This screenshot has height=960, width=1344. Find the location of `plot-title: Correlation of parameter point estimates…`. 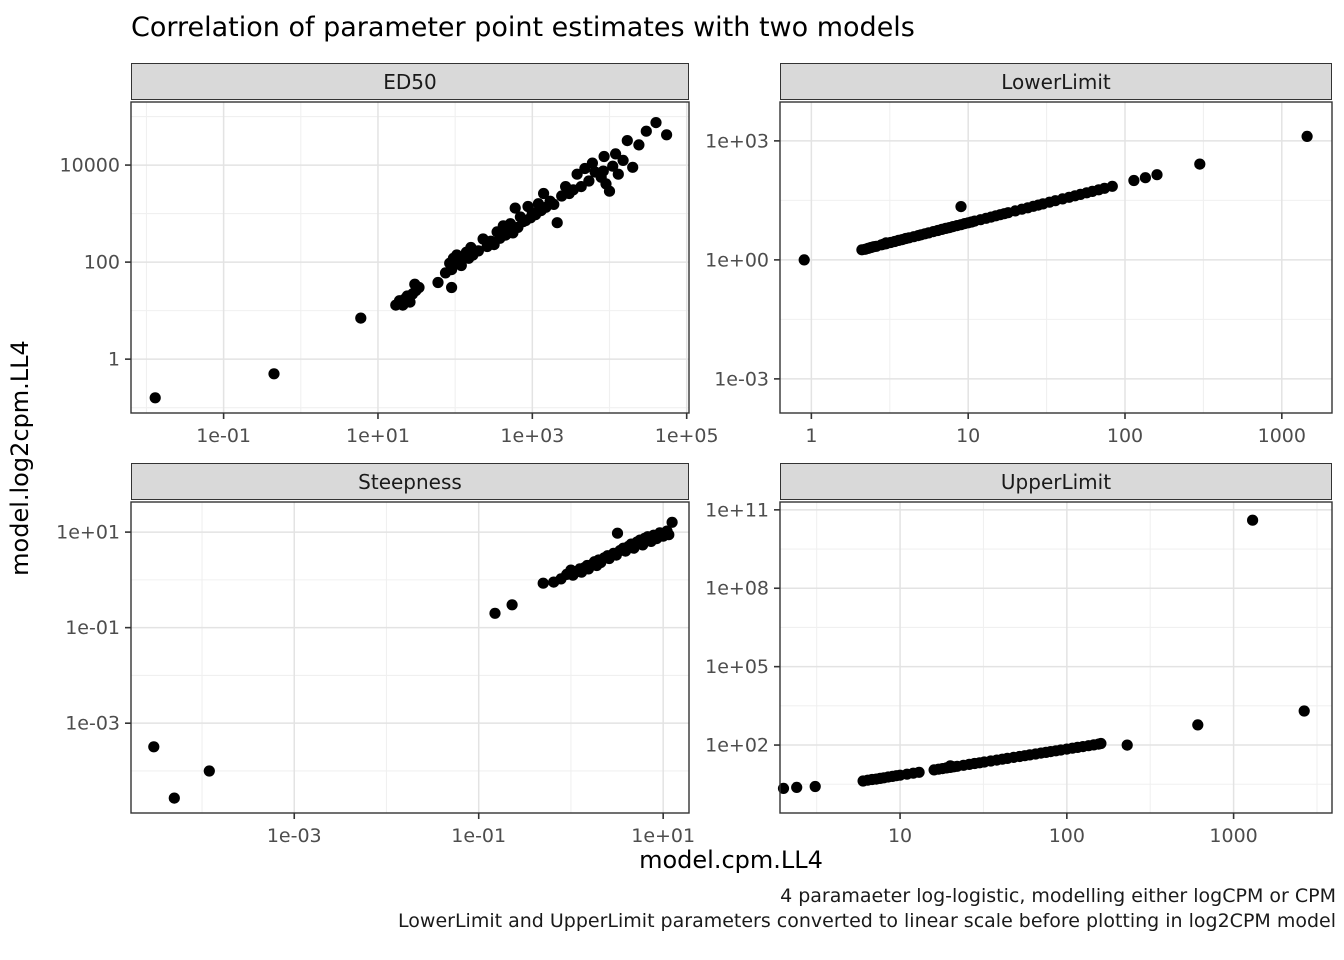

plot-title: Correlation of parameter point estimates… is located at coordinates (523, 27).